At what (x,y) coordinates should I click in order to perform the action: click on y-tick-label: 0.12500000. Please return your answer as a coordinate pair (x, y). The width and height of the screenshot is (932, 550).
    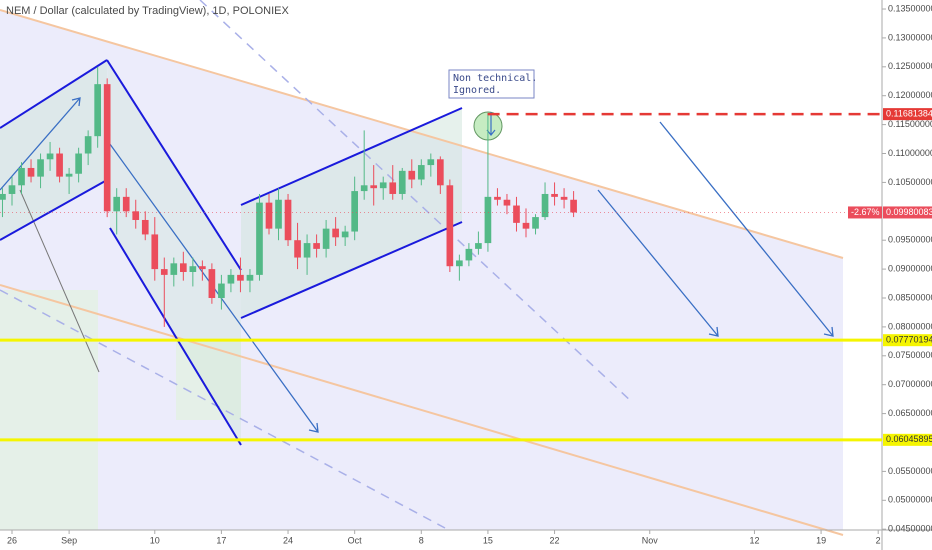
    Looking at the image, I should click on (910, 66).